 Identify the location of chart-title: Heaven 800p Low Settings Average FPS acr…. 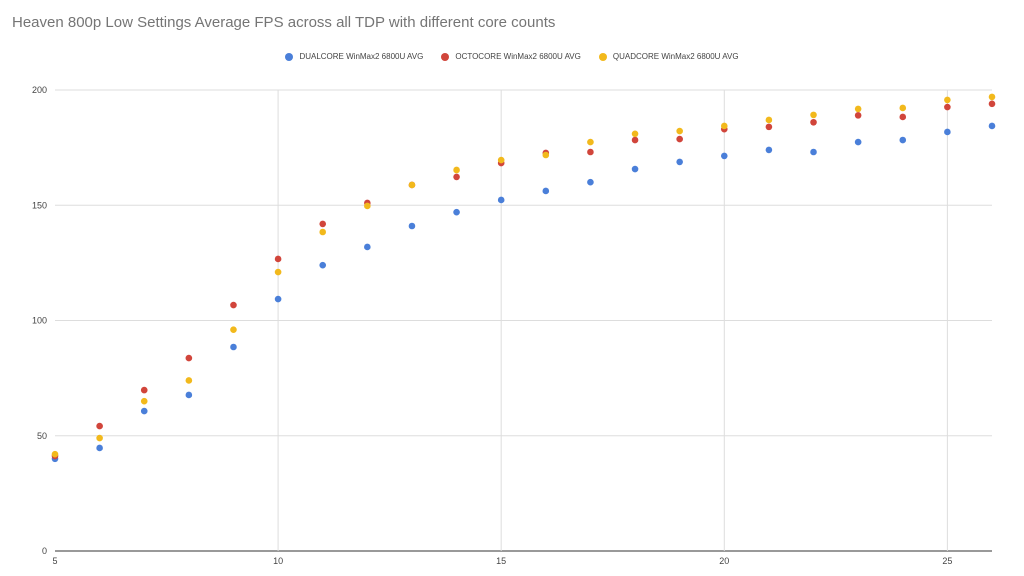
(284, 22).